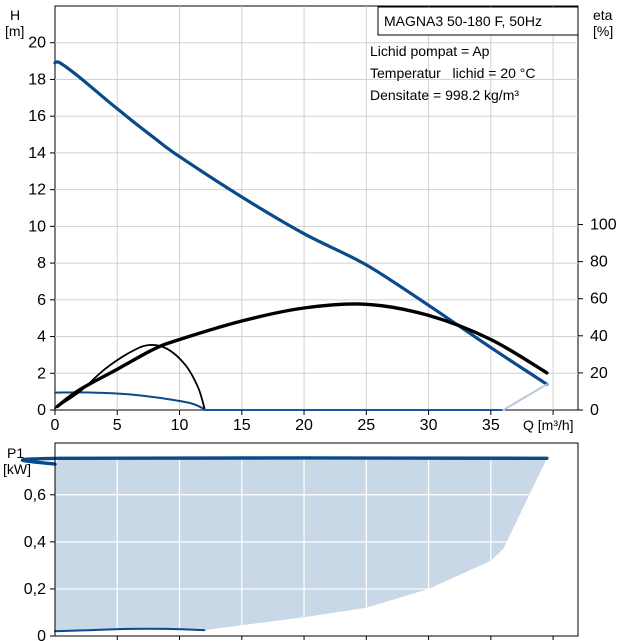 The height and width of the screenshot is (641, 630). Describe the element at coordinates (525, 397) in the screenshot. I see `envelope-right-curve` at that location.